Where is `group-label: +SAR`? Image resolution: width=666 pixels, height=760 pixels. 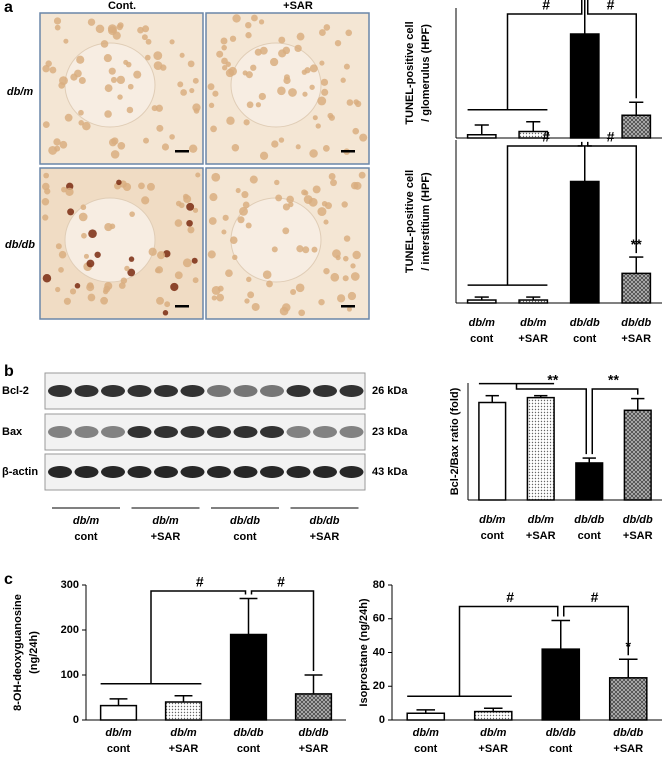 group-label: +SAR is located at coordinates (325, 537).